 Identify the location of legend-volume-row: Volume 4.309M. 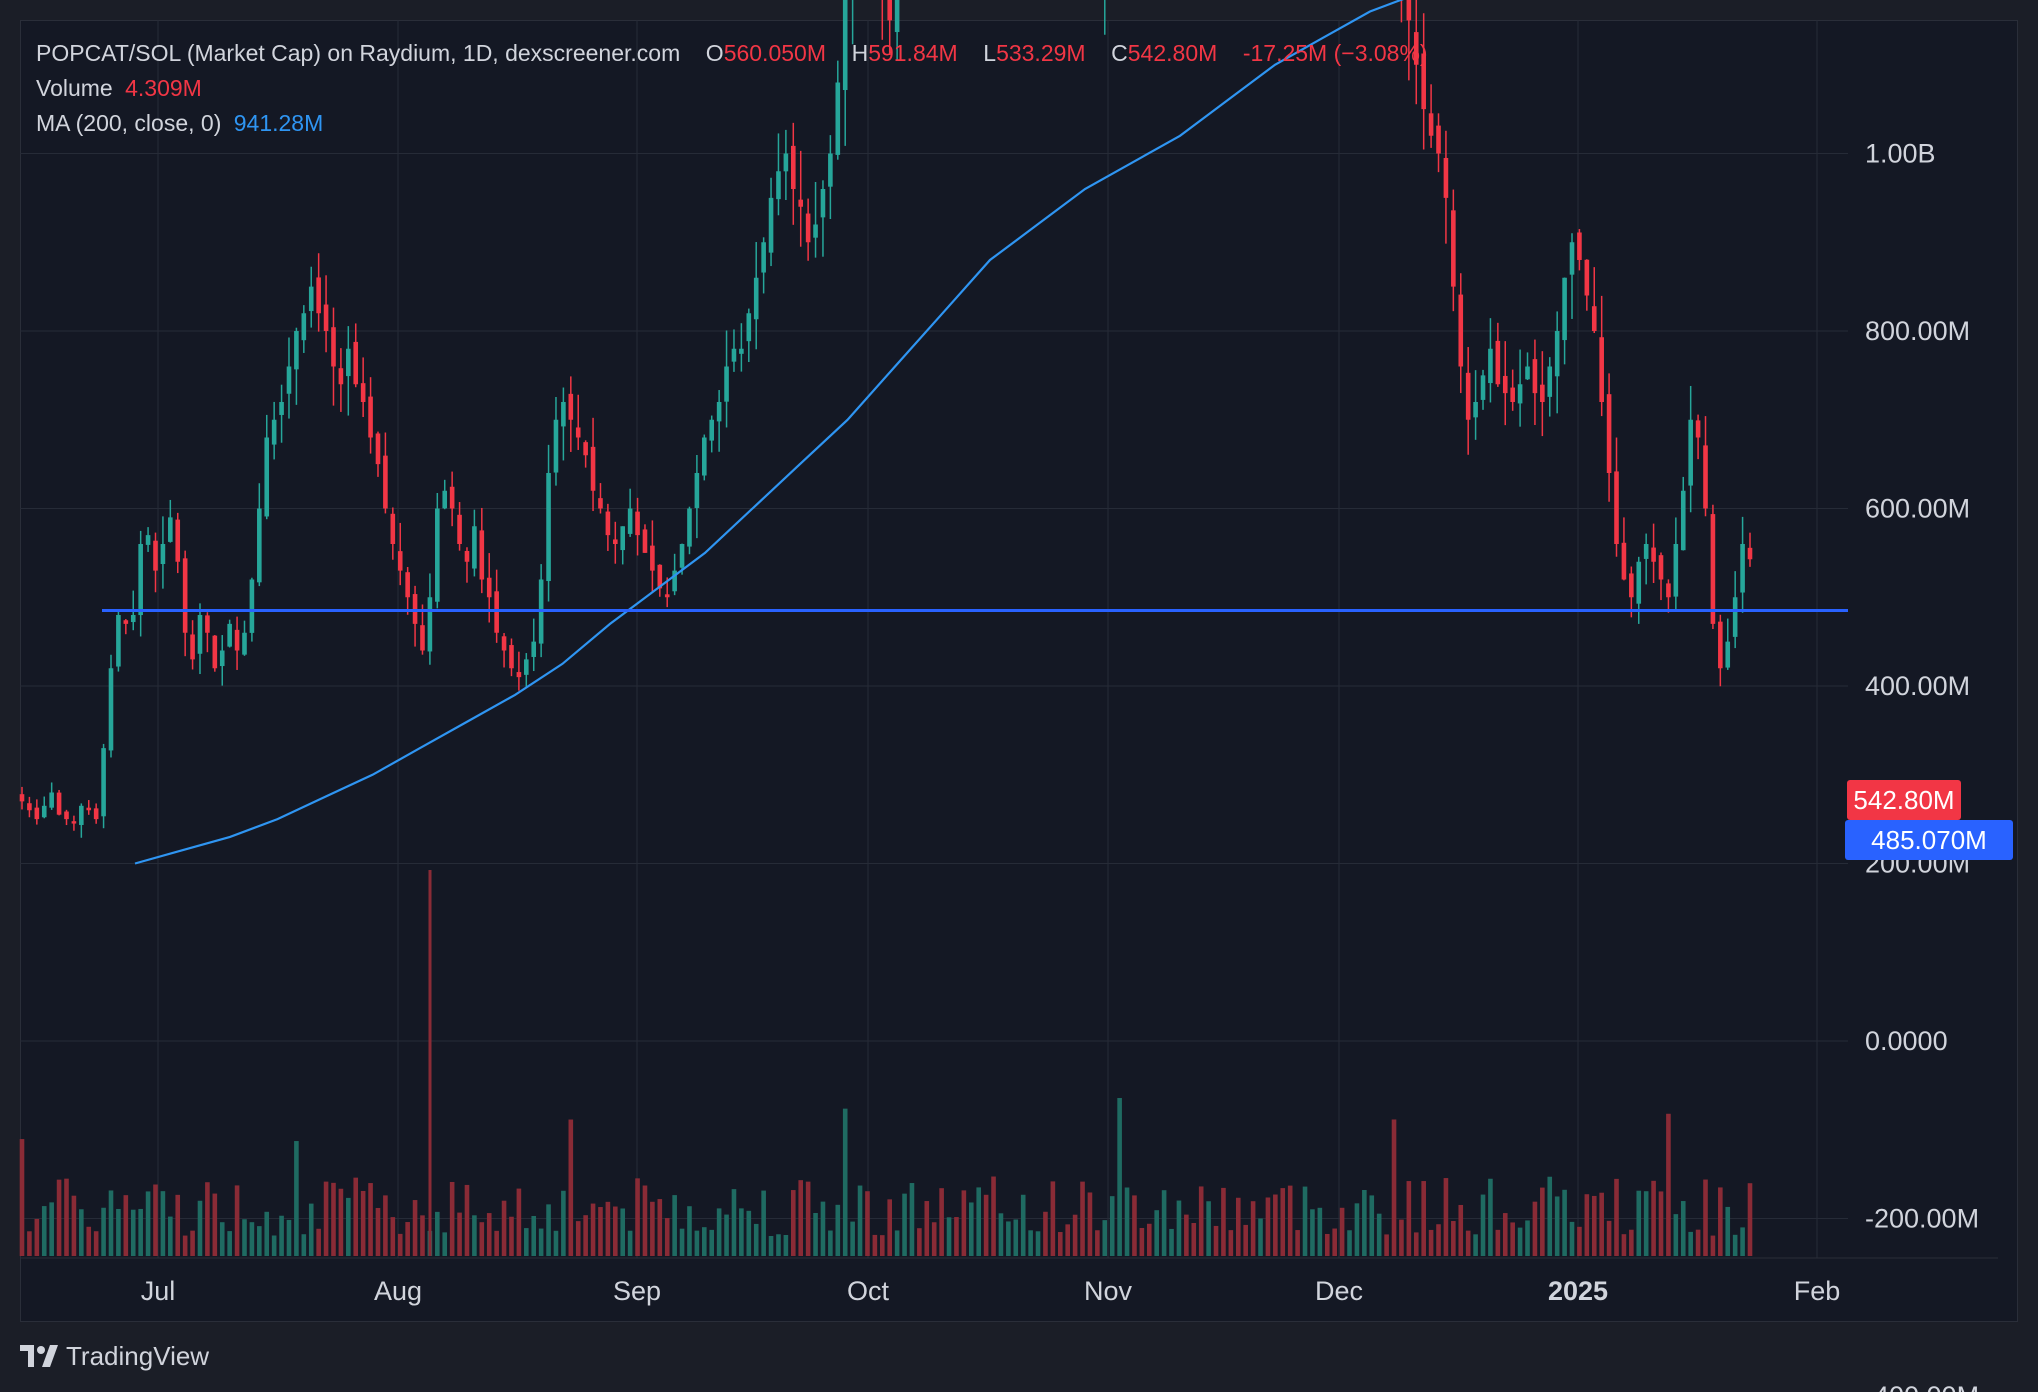
(119, 88).